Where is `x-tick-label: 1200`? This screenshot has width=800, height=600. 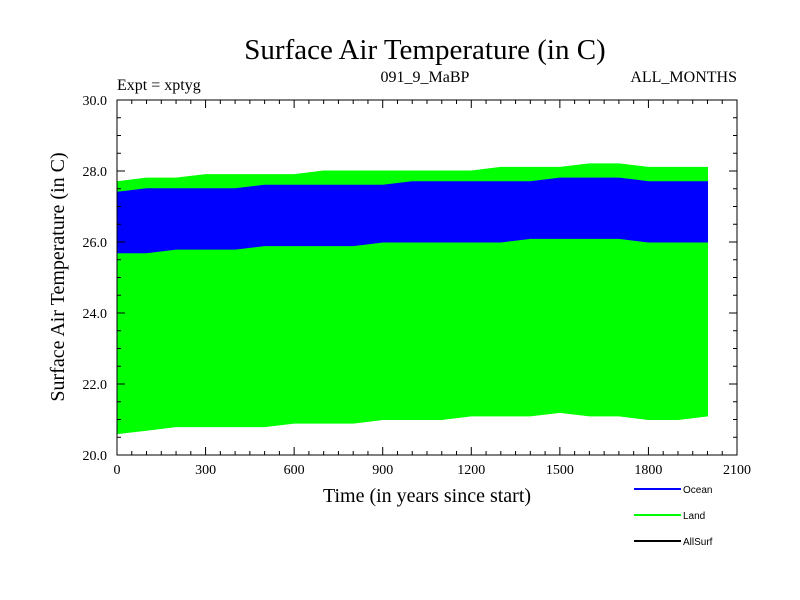 x-tick-label: 1200 is located at coordinates (471, 470).